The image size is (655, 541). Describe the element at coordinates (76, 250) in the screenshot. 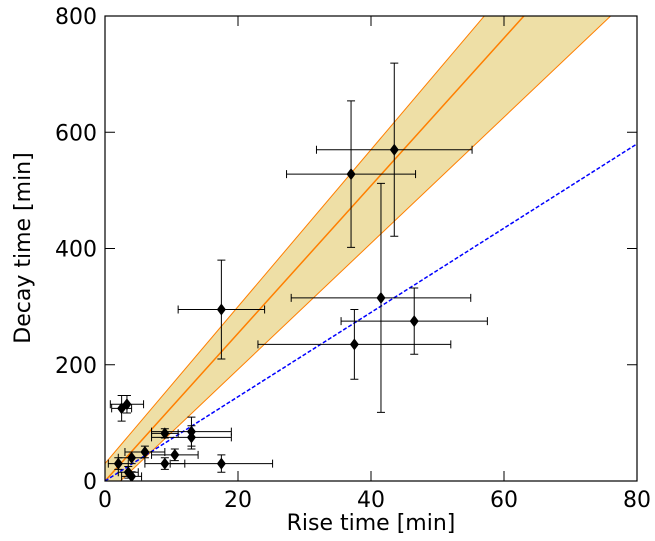

I see `y-tick-label: 400` at that location.